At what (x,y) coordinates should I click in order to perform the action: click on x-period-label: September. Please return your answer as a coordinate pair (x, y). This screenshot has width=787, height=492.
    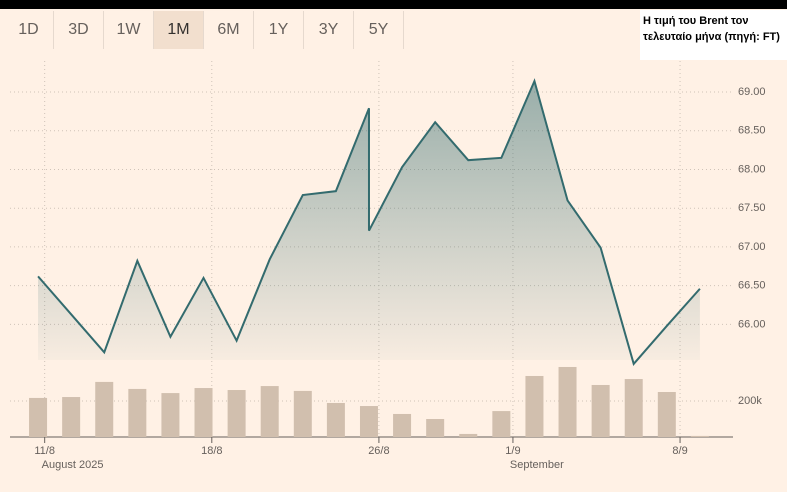
    Looking at the image, I should click on (537, 465).